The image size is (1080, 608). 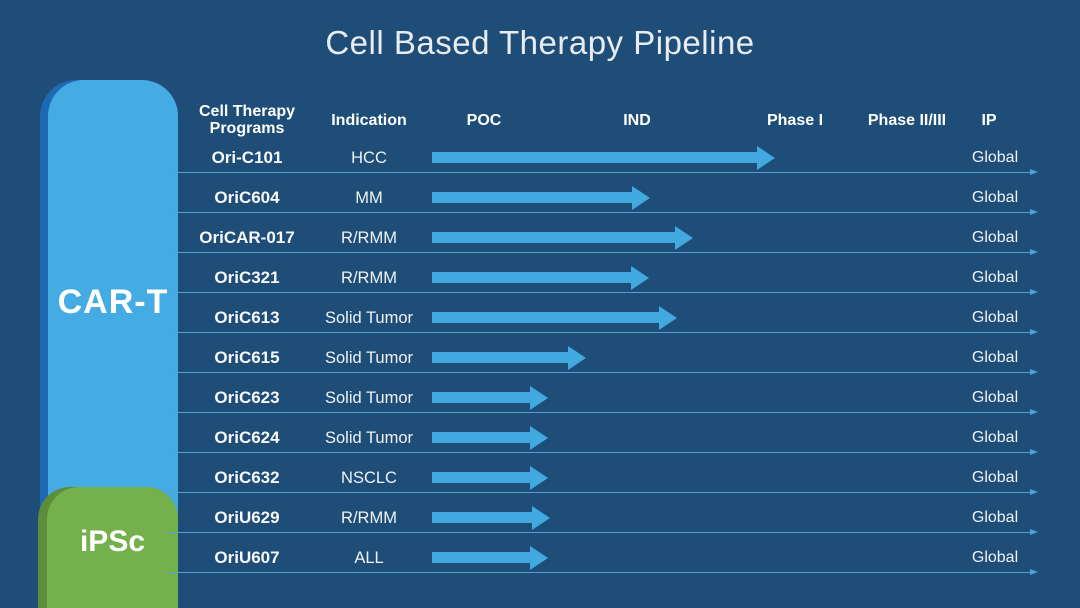 I want to click on group-panel-ipsc: iPSc, so click(x=108, y=547).